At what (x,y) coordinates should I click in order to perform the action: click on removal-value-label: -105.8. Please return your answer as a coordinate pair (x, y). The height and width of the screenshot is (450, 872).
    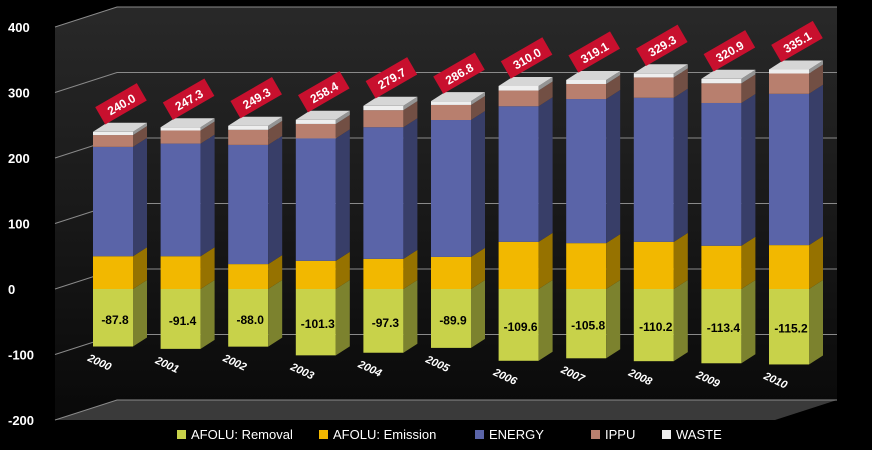
    Looking at the image, I should click on (588, 326).